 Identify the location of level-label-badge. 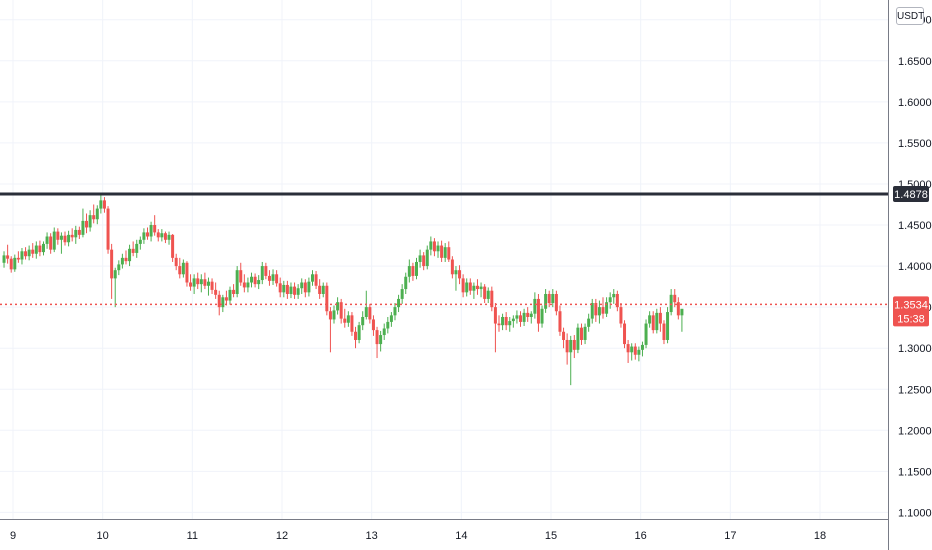
(911, 193).